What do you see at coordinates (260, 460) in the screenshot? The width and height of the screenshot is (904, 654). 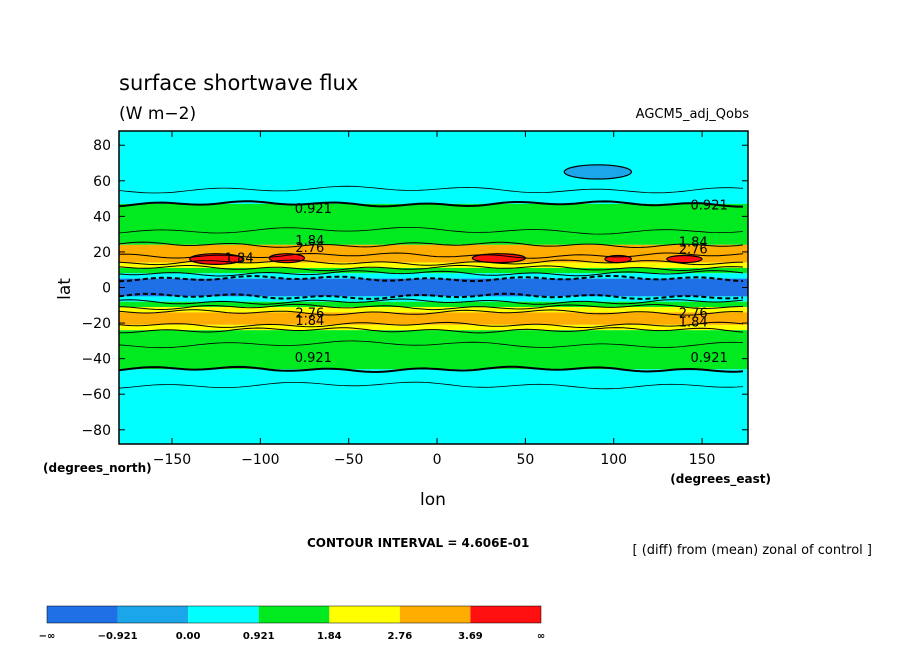 I see `x-tick-label: −100` at bounding box center [260, 460].